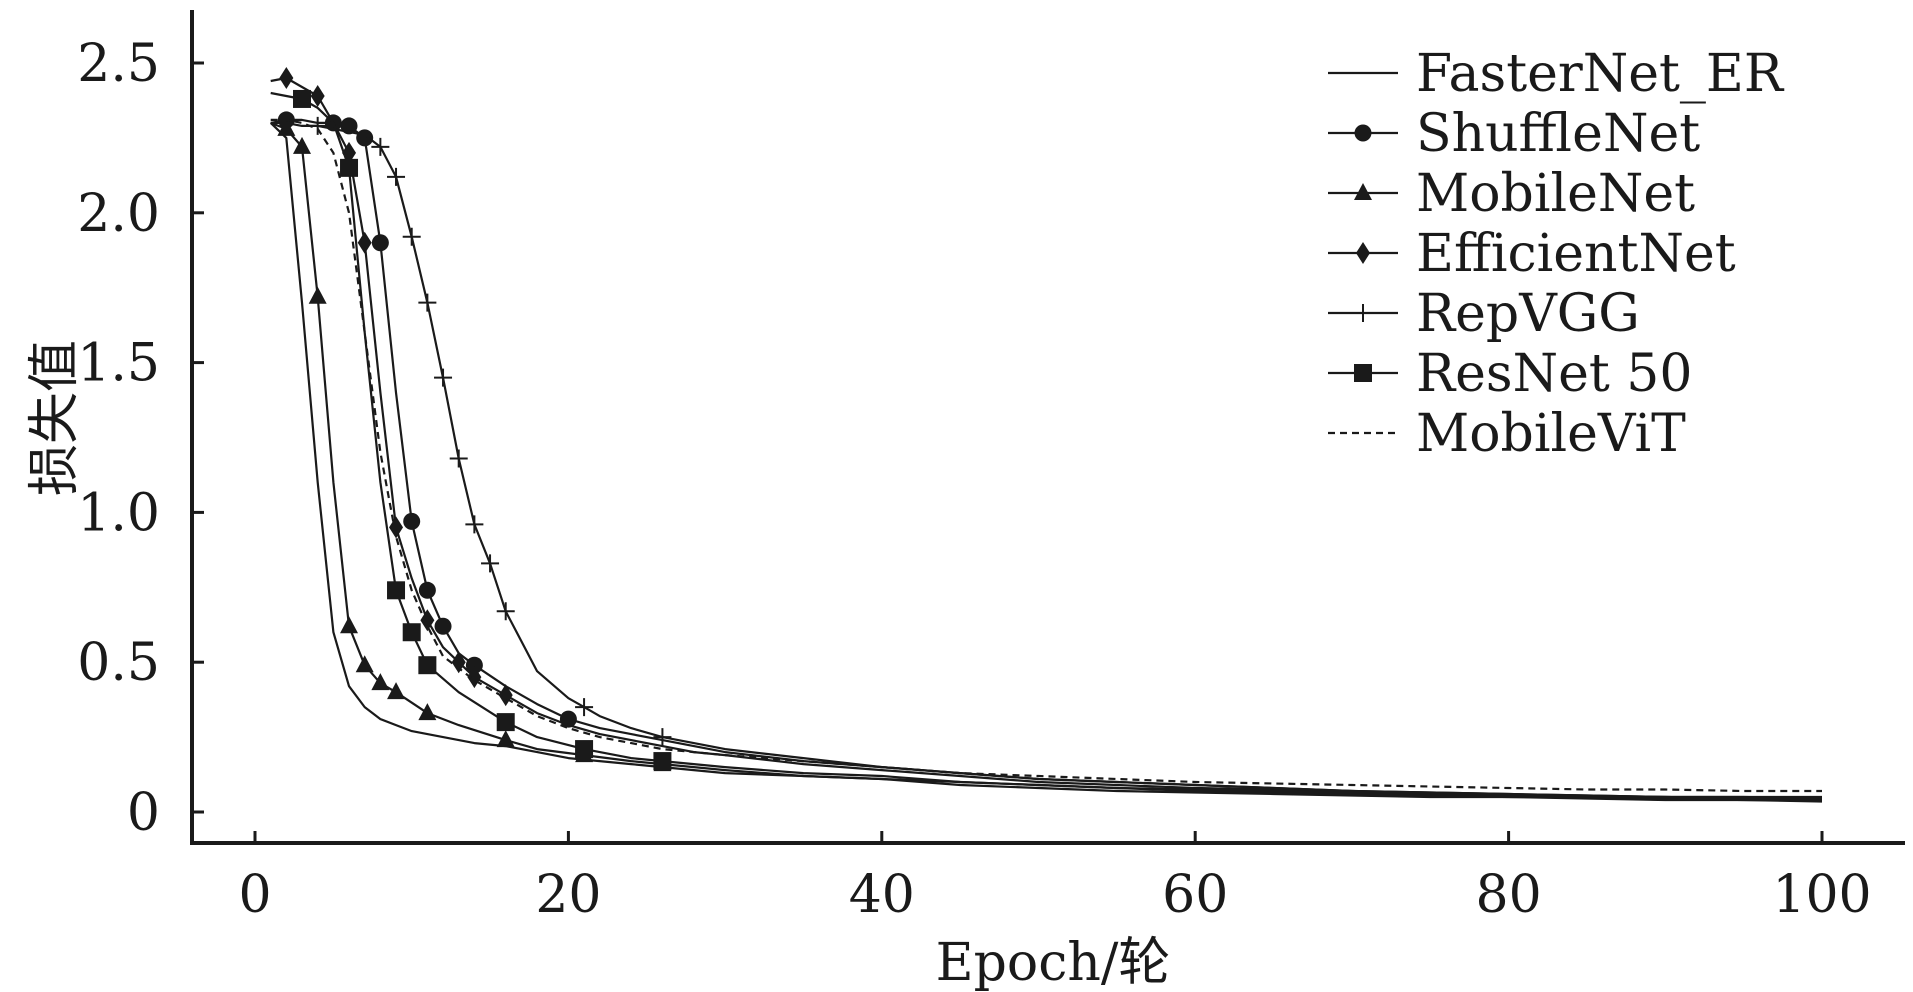 The height and width of the screenshot is (992, 1913). Describe the element at coordinates (1509, 895) in the screenshot. I see `x-tick-label: 80` at that location.